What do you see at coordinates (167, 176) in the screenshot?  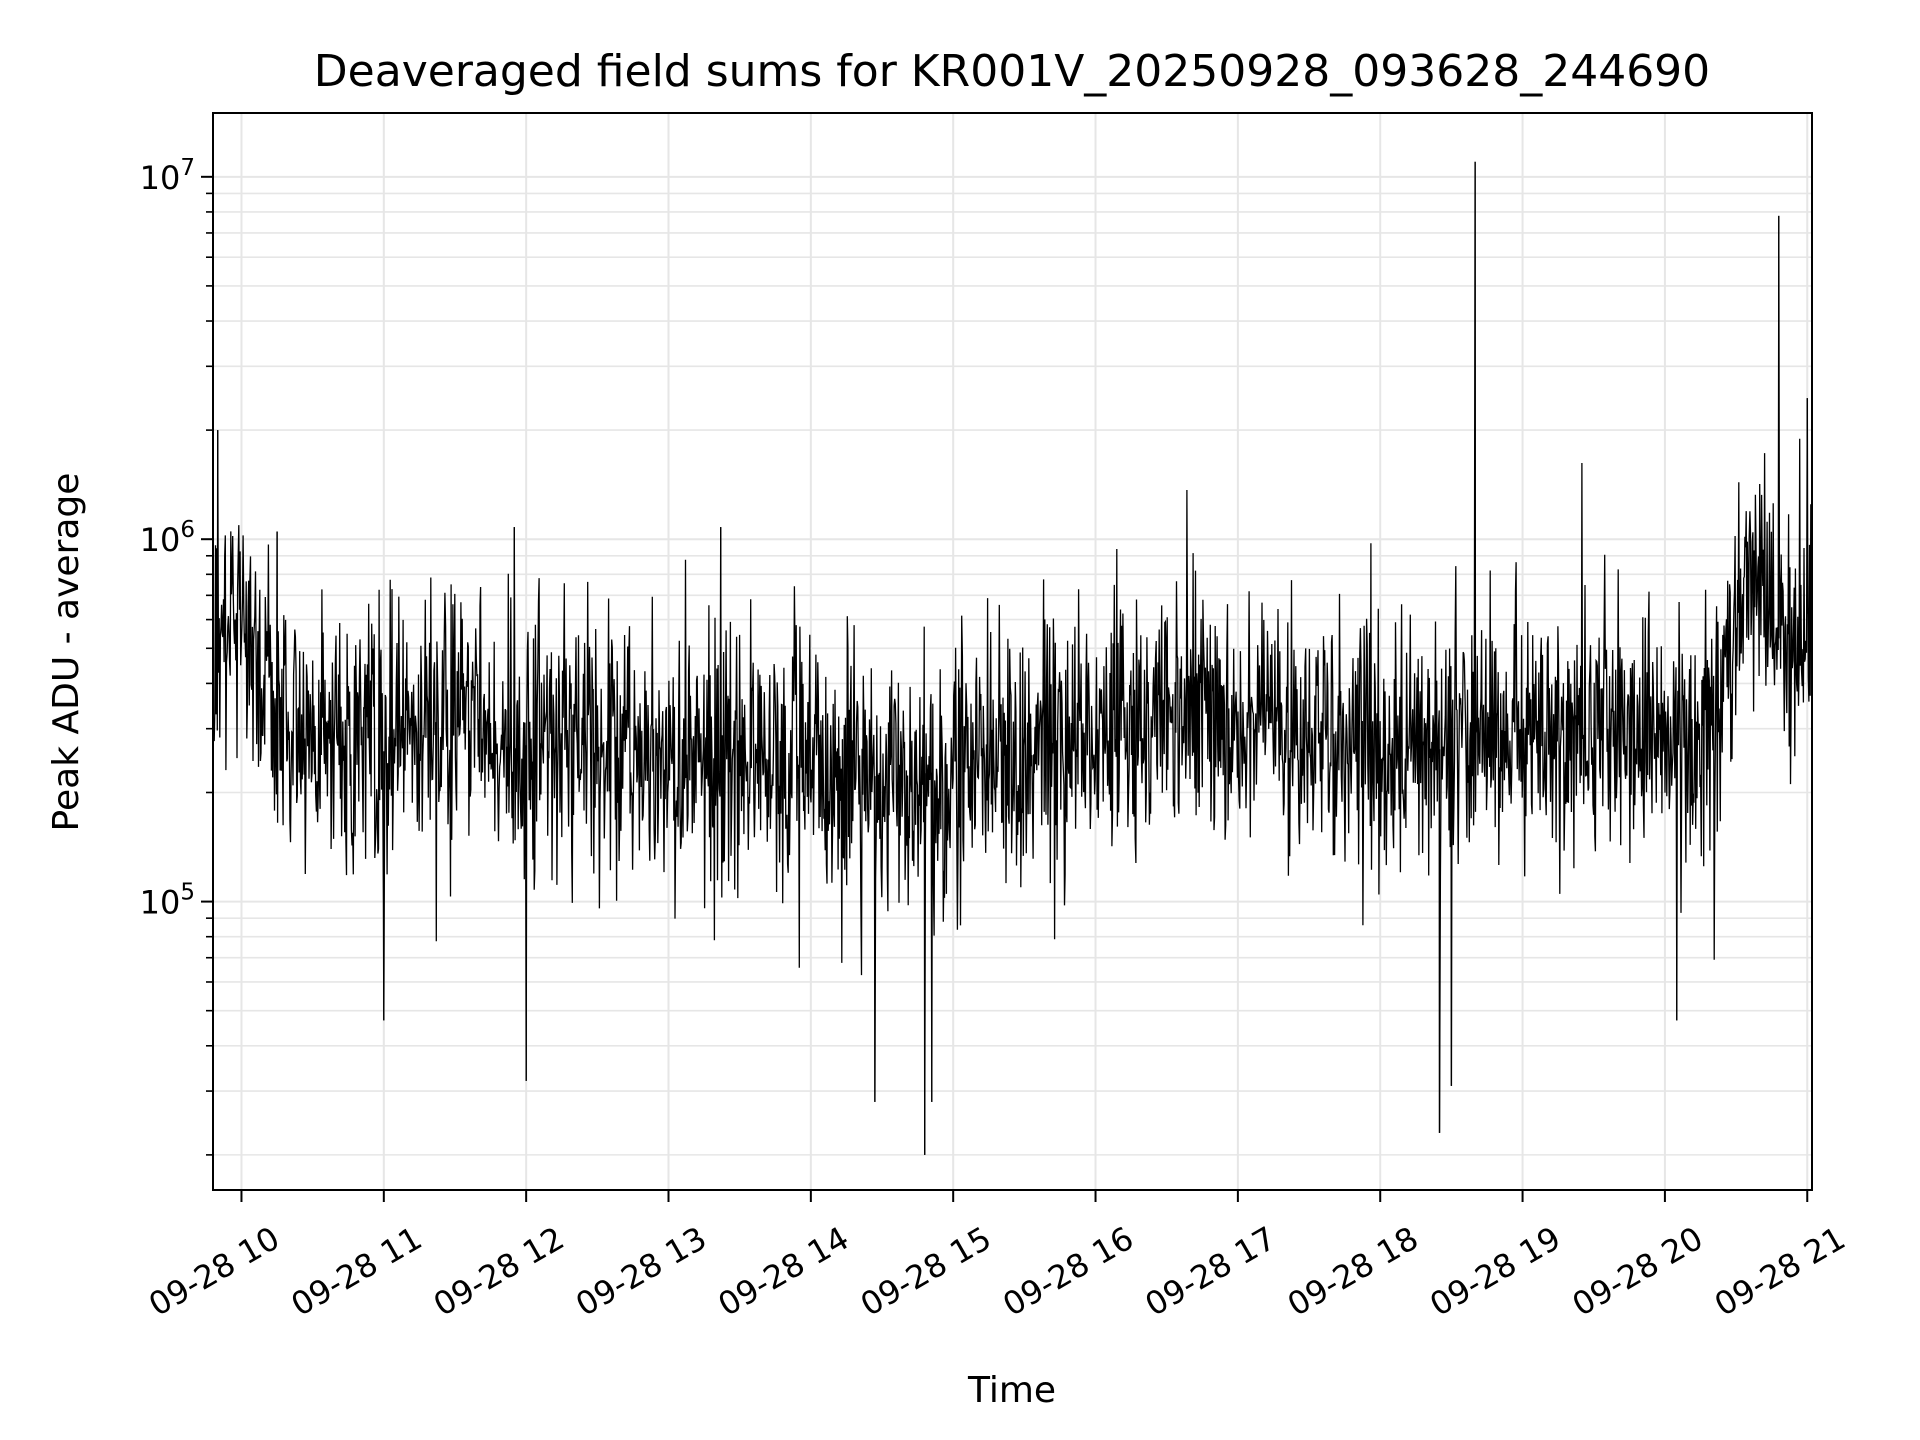 I see `y-tick-label: 10⁷` at bounding box center [167, 176].